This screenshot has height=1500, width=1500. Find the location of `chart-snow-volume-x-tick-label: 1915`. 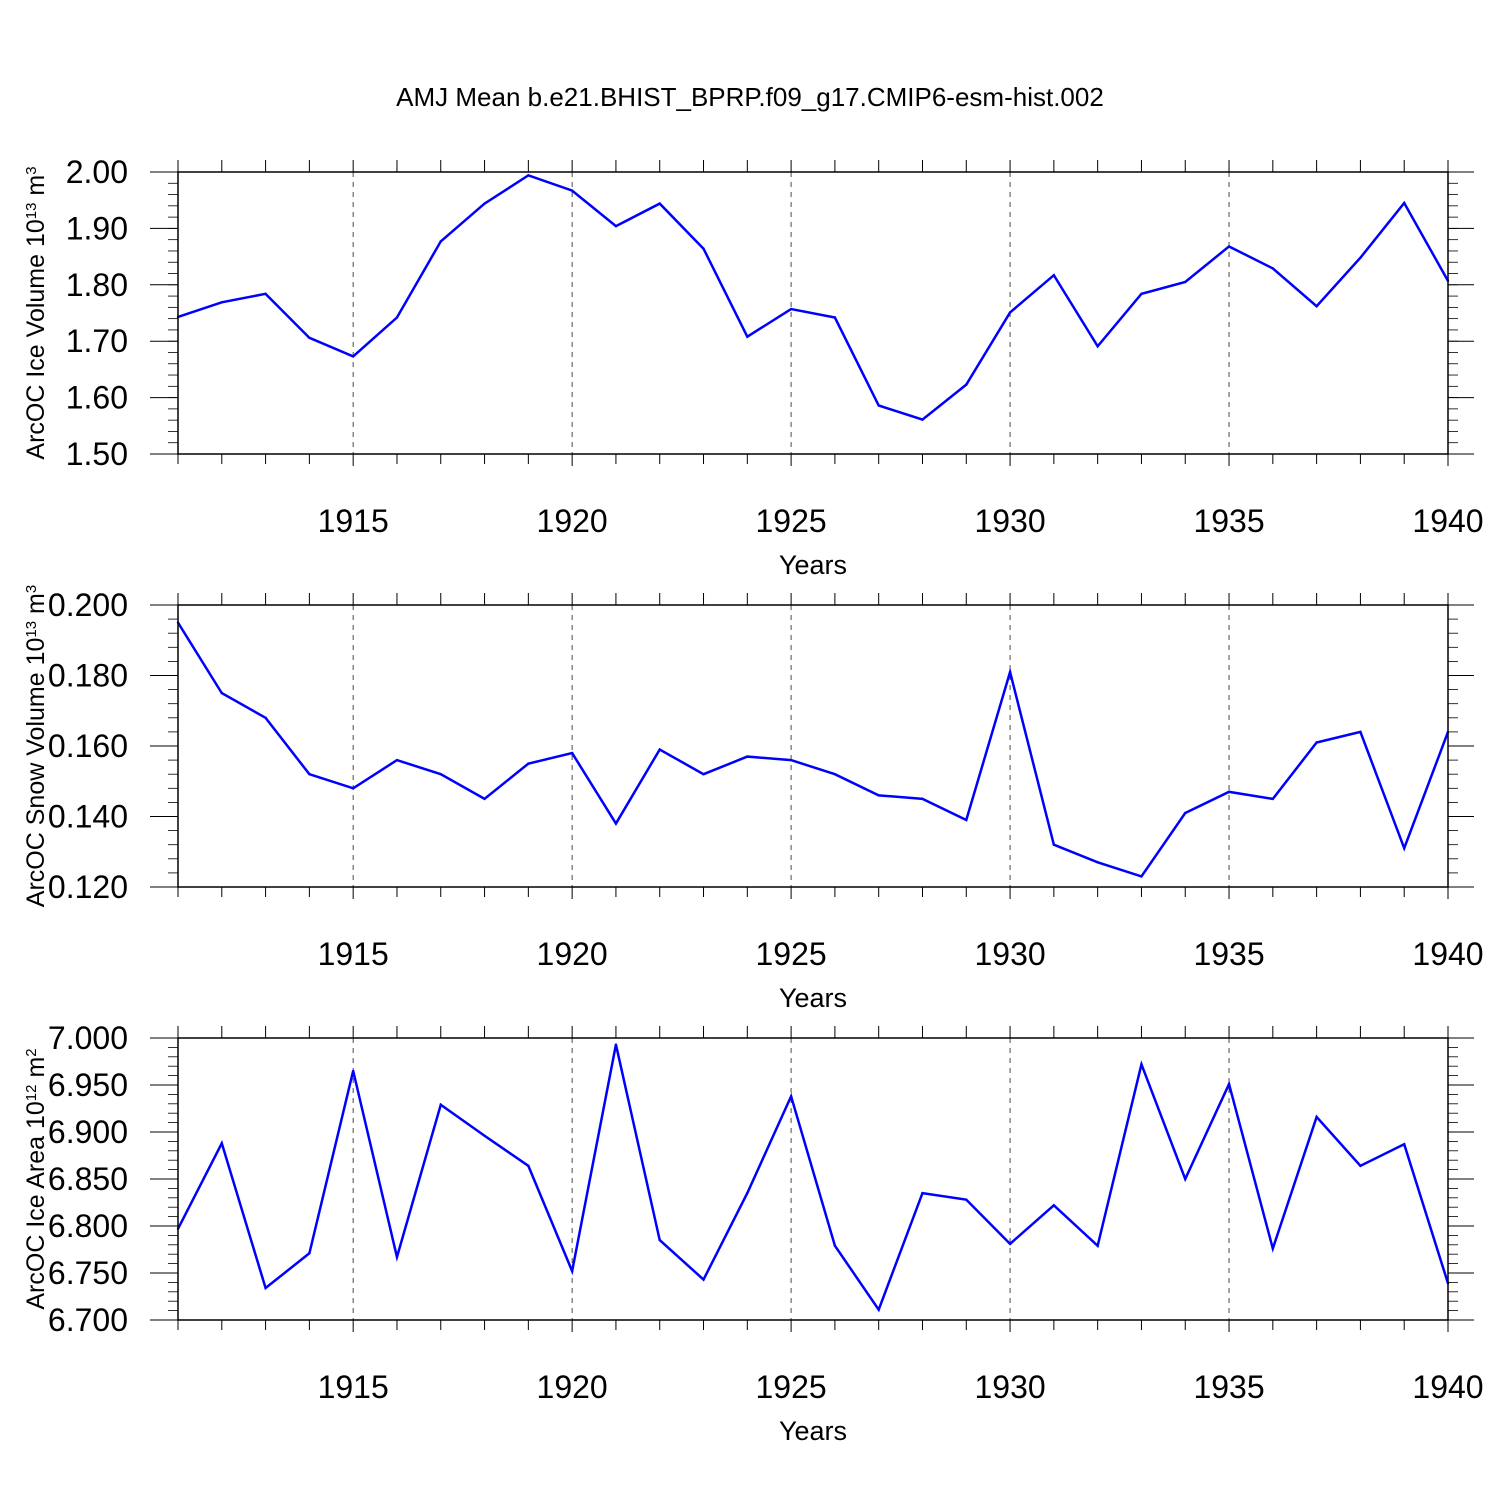

chart-snow-volume-x-tick-label: 1915 is located at coordinates (353, 954).